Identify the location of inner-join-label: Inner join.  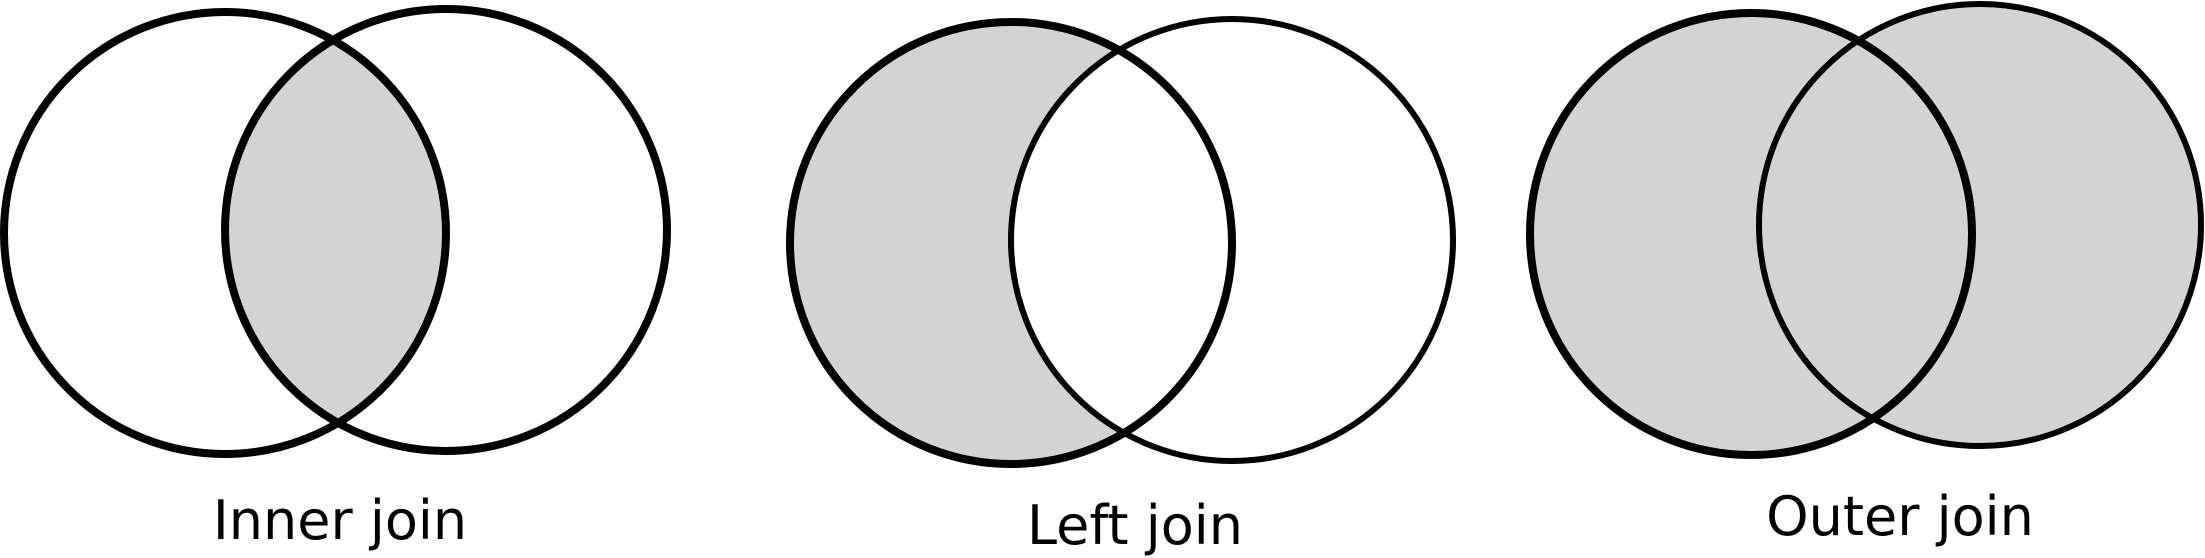
(340, 520).